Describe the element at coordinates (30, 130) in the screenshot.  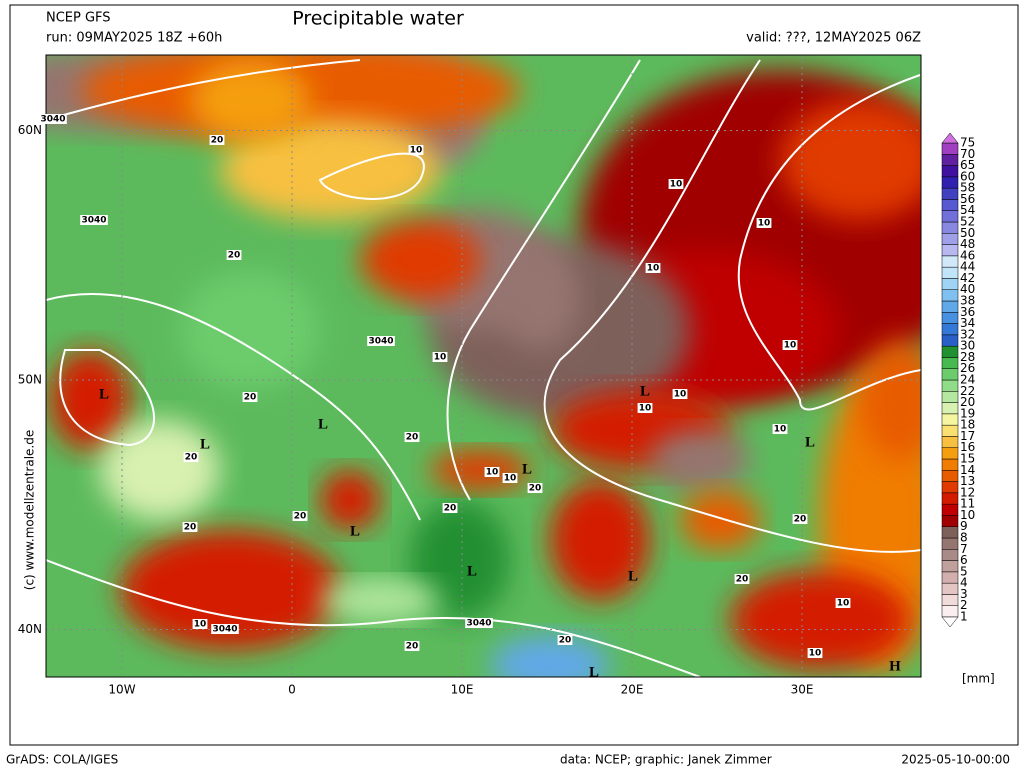
I see `lat-label: 60N` at that location.